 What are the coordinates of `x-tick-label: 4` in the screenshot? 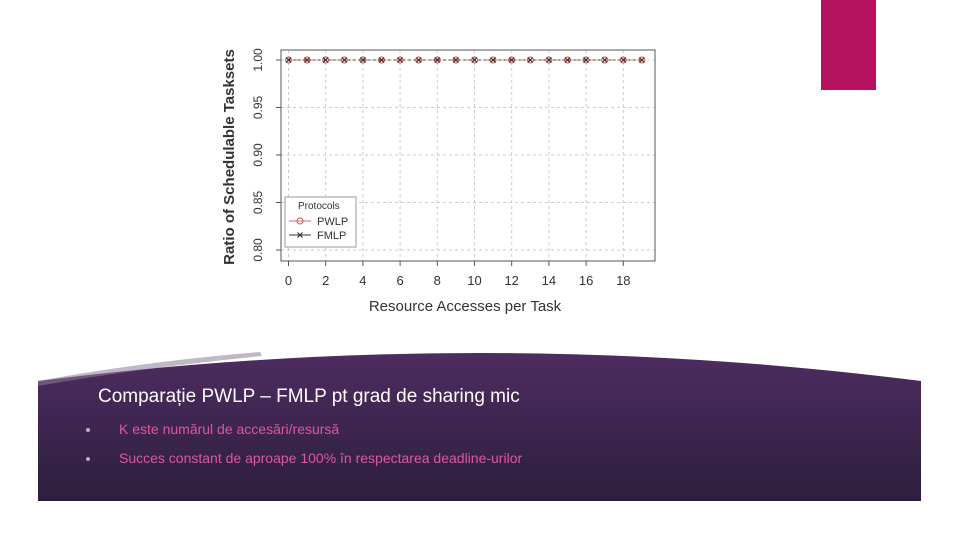 It's located at (362, 280).